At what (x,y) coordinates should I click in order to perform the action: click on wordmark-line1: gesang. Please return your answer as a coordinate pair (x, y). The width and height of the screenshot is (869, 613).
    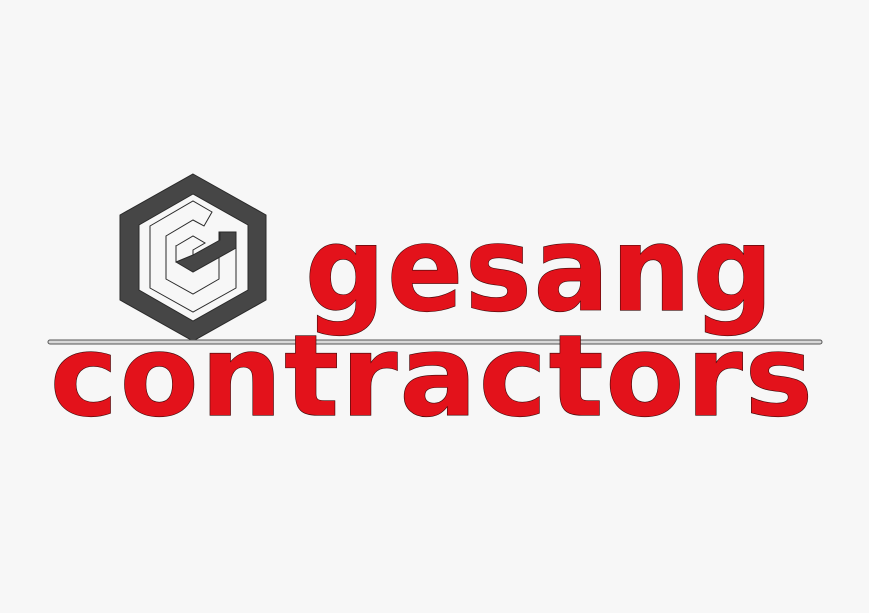
    Looking at the image, I should click on (540, 269).